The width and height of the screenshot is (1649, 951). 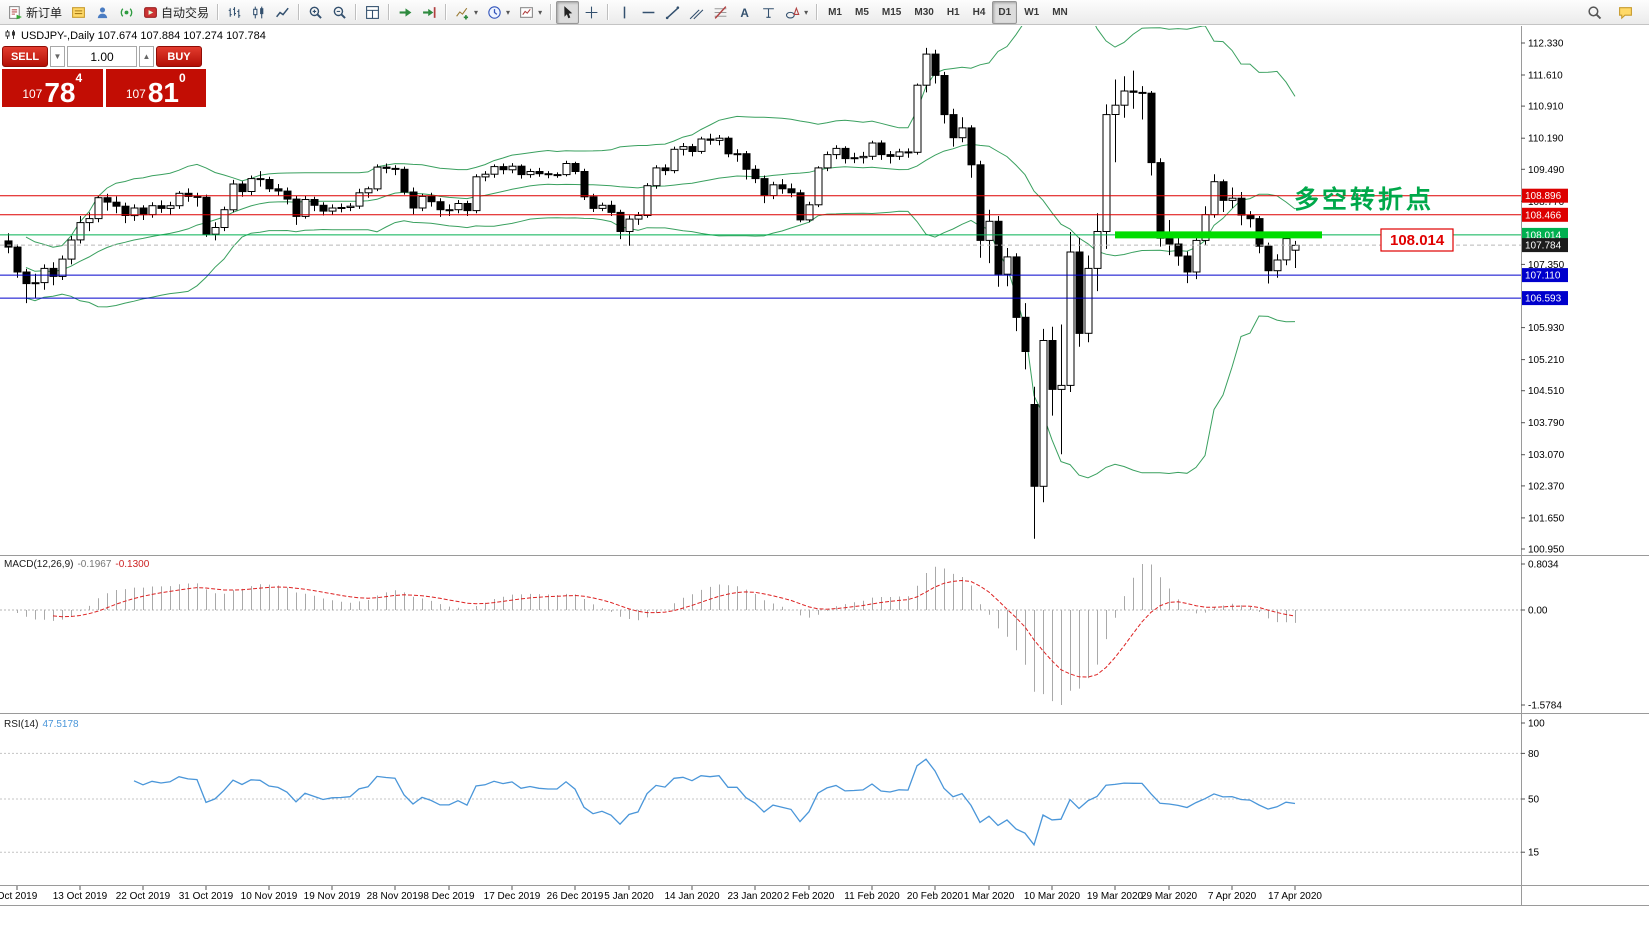 What do you see at coordinates (35, 12) in the screenshot?
I see `new-order-button: 新订单` at bounding box center [35, 12].